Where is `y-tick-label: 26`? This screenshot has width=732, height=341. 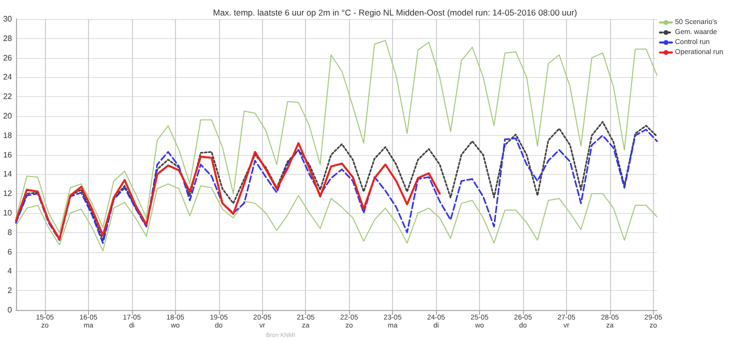 y-tick-label: 26 is located at coordinates (8, 57).